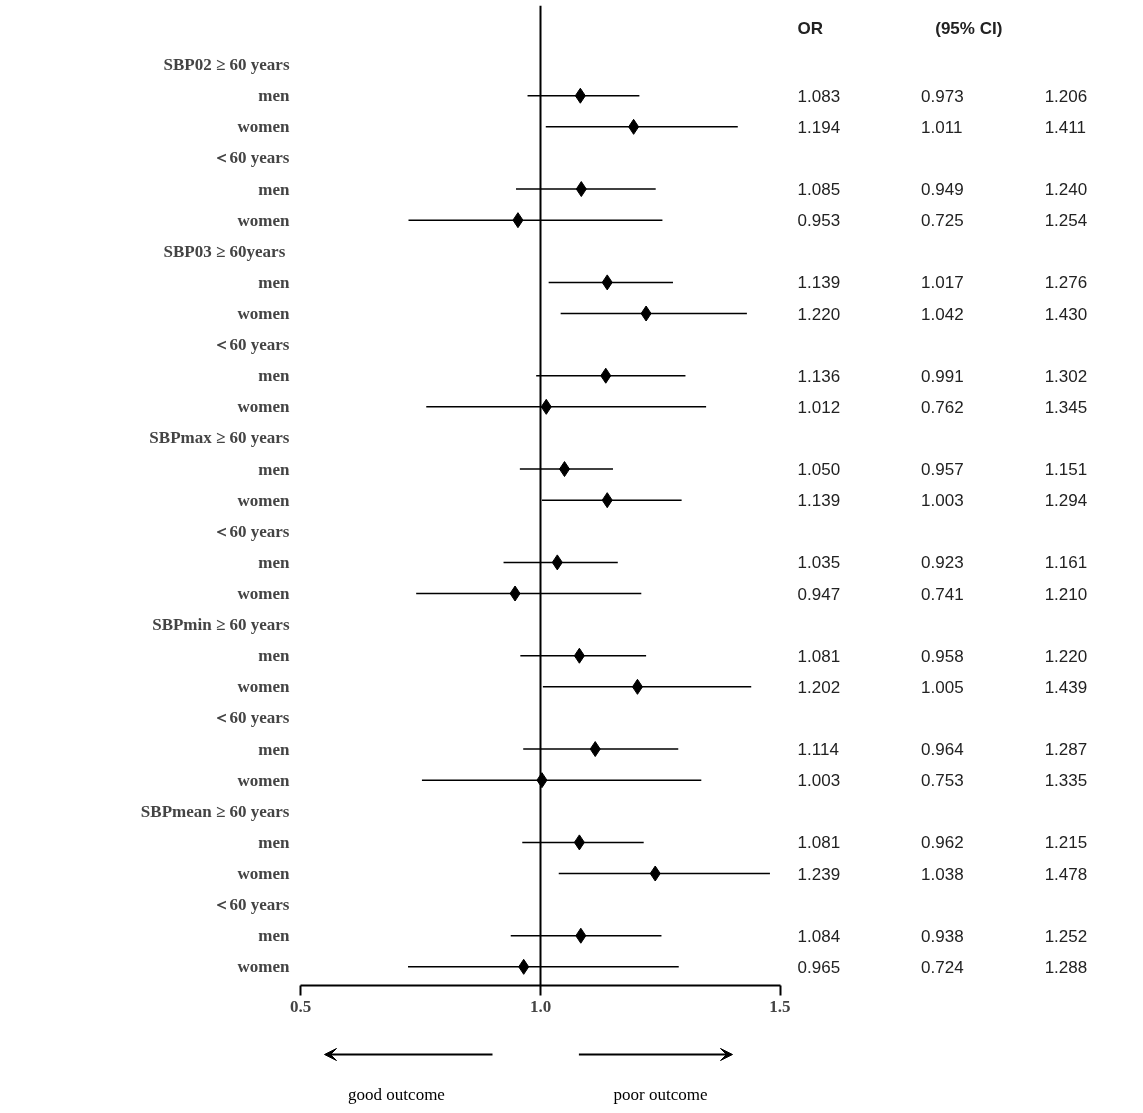 The width and height of the screenshot is (1143, 1113). I want to click on text: 1.345, so click(1066, 407).